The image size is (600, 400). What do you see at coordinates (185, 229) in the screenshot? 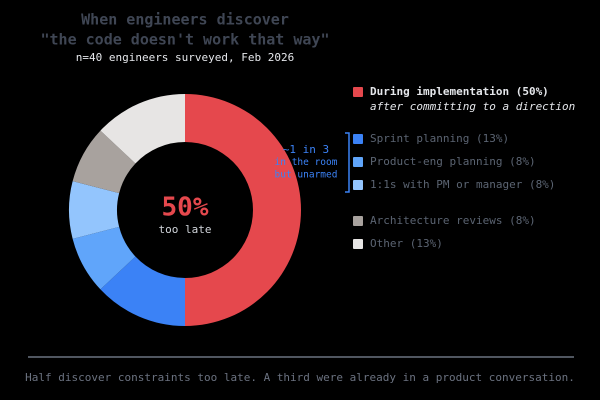
I see `center-caption: too late` at bounding box center [185, 229].